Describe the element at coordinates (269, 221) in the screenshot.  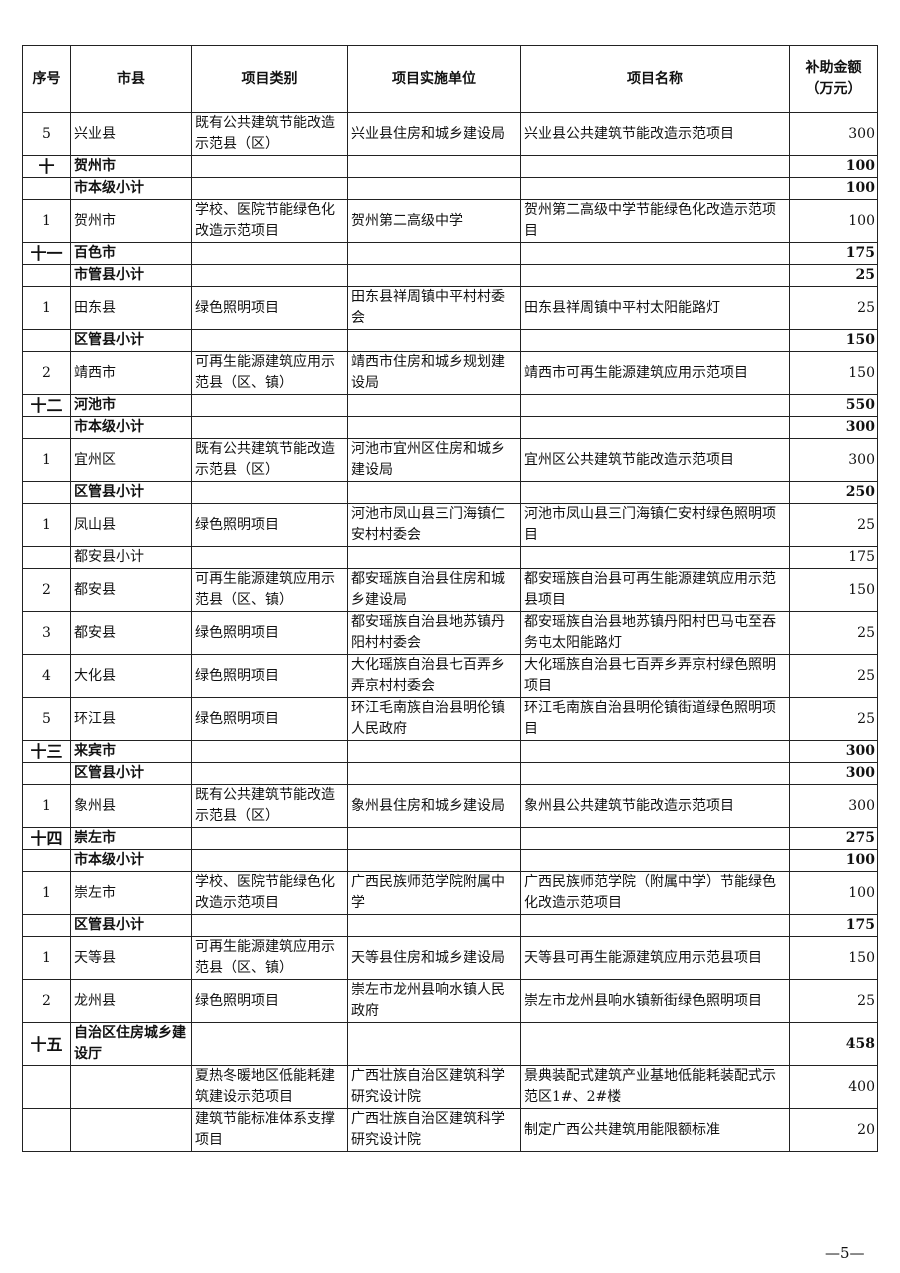
I see `cell-category: 学校、医院节能绿色化改造示范项目` at that location.